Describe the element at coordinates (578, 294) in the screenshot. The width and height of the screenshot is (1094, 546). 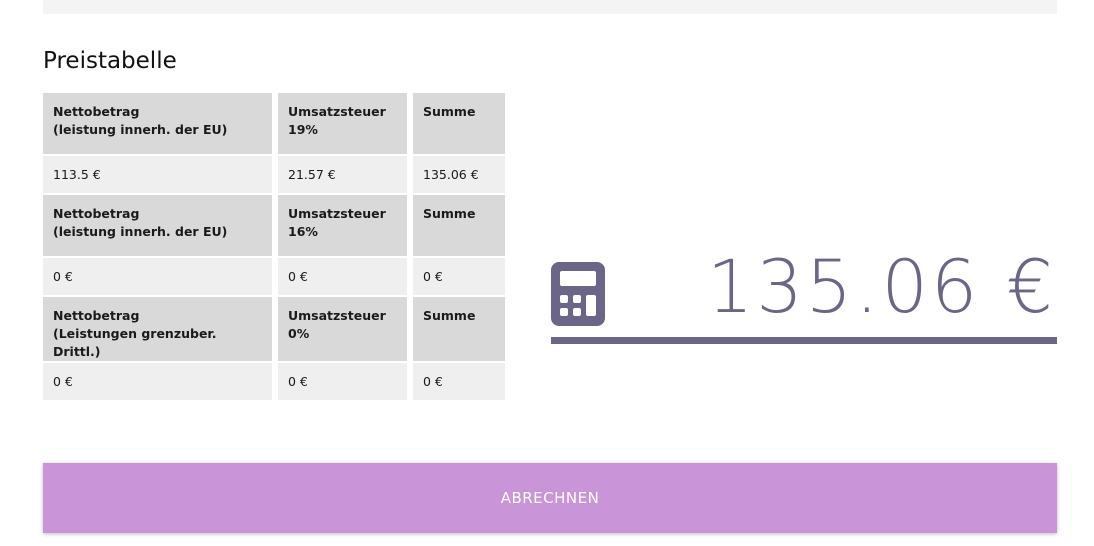
I see `calculator-icon` at that location.